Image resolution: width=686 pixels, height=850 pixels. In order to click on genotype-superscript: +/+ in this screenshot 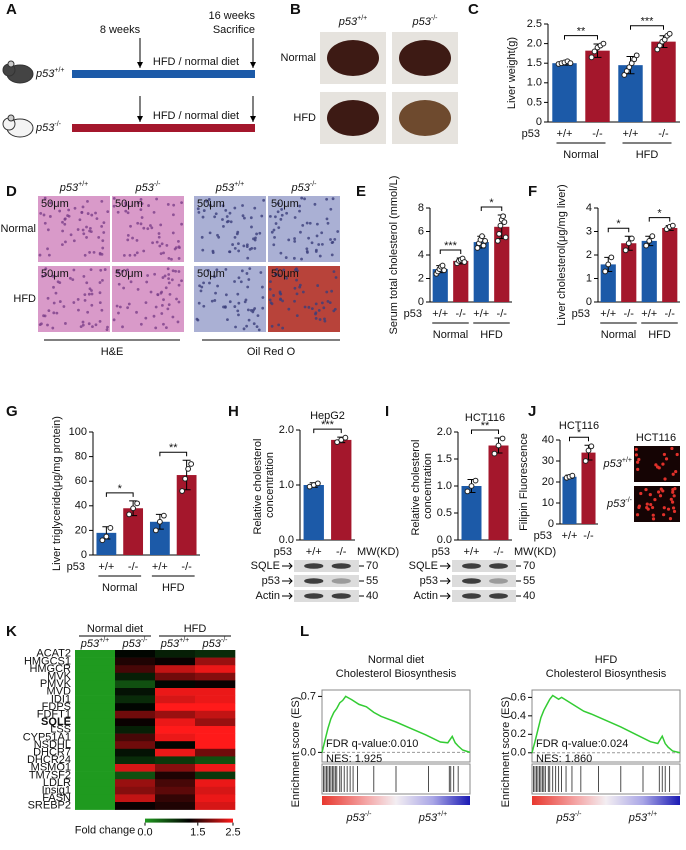, I will do `click(59, 70)`.